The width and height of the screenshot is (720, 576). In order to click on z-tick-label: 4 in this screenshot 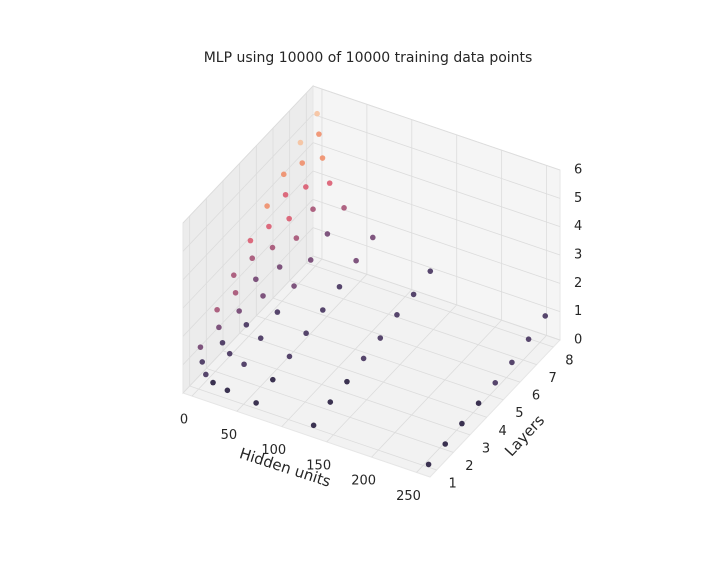, I will do `click(578, 226)`.